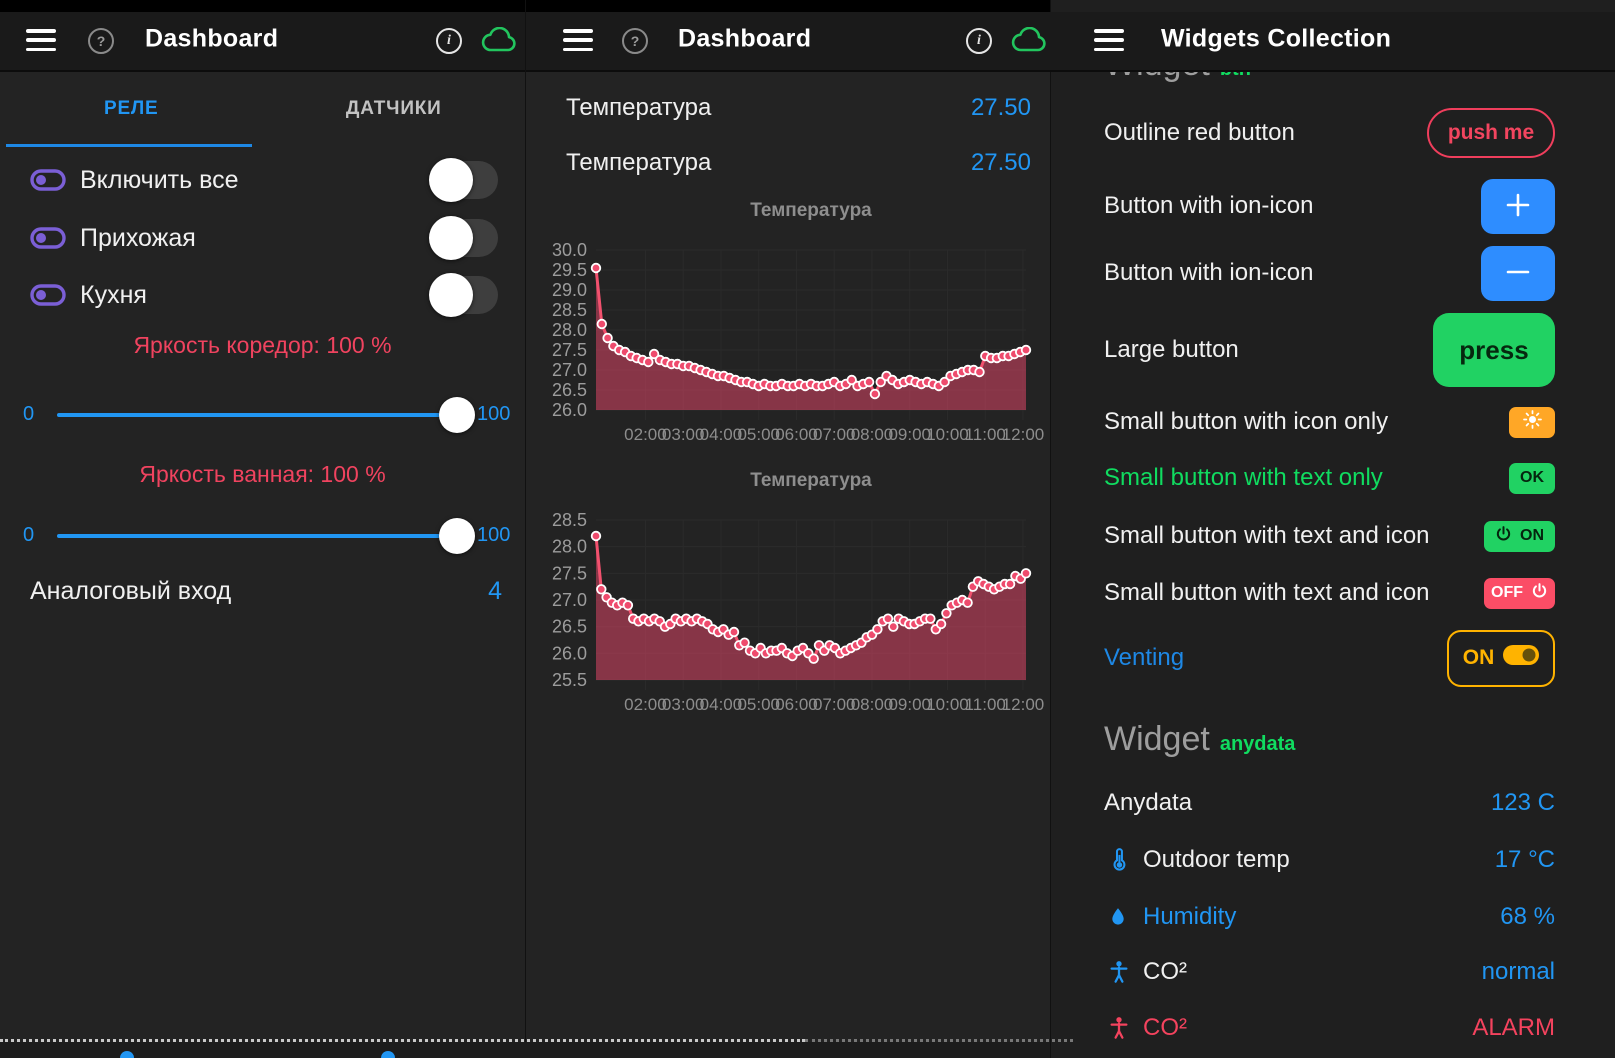 Image resolution: width=1615 pixels, height=1058 pixels. What do you see at coordinates (788, 163) in the screenshot?
I see `temperature-row: Температура 27.50` at bounding box center [788, 163].